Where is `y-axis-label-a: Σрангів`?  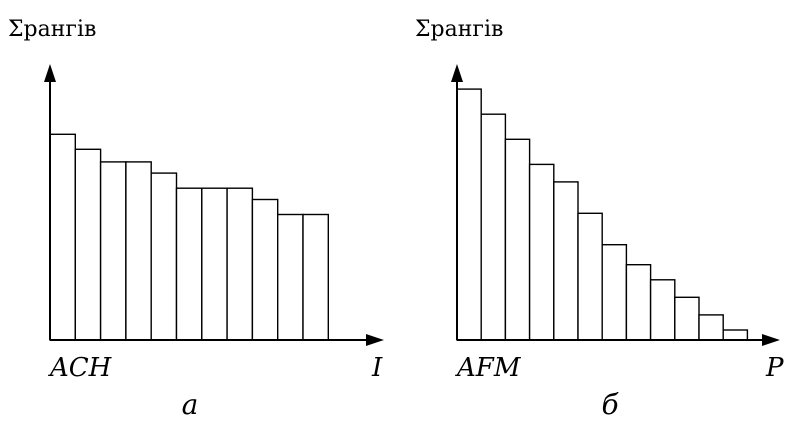
y-axis-label-a: Σрангів is located at coordinates (52, 29).